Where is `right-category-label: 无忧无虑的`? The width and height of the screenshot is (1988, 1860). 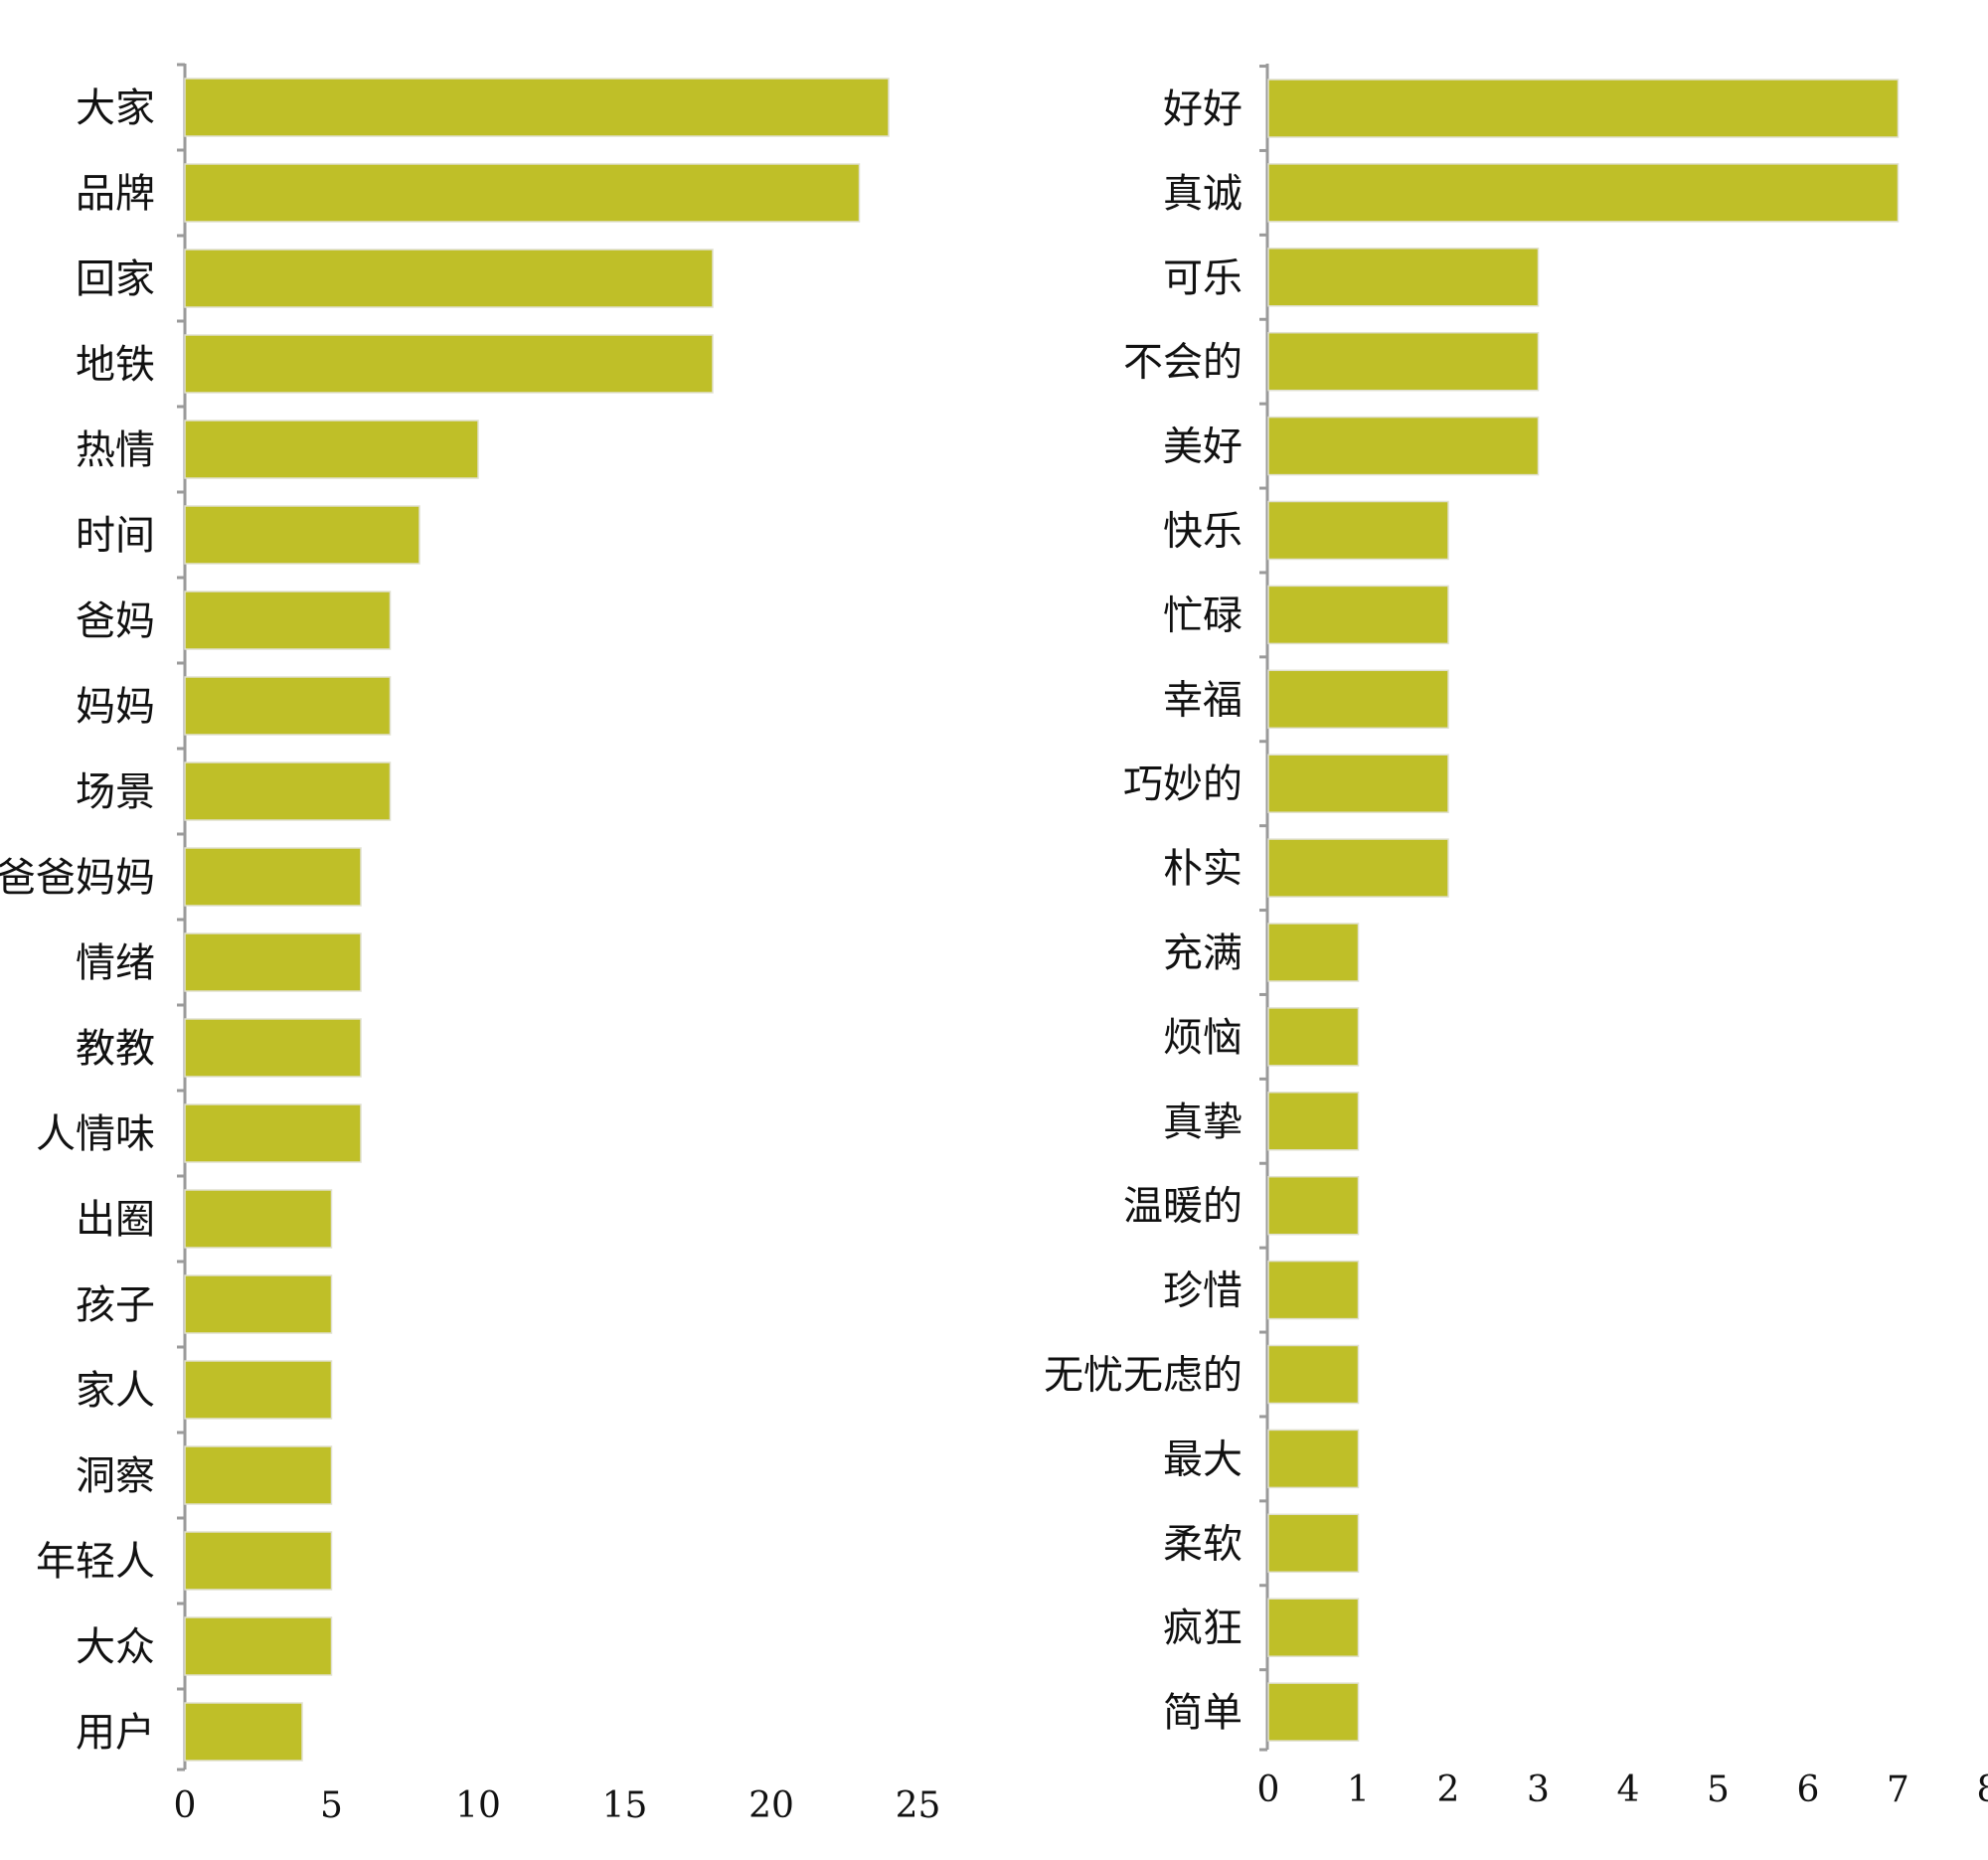 right-category-label: 无忧无虑的 is located at coordinates (1143, 1376).